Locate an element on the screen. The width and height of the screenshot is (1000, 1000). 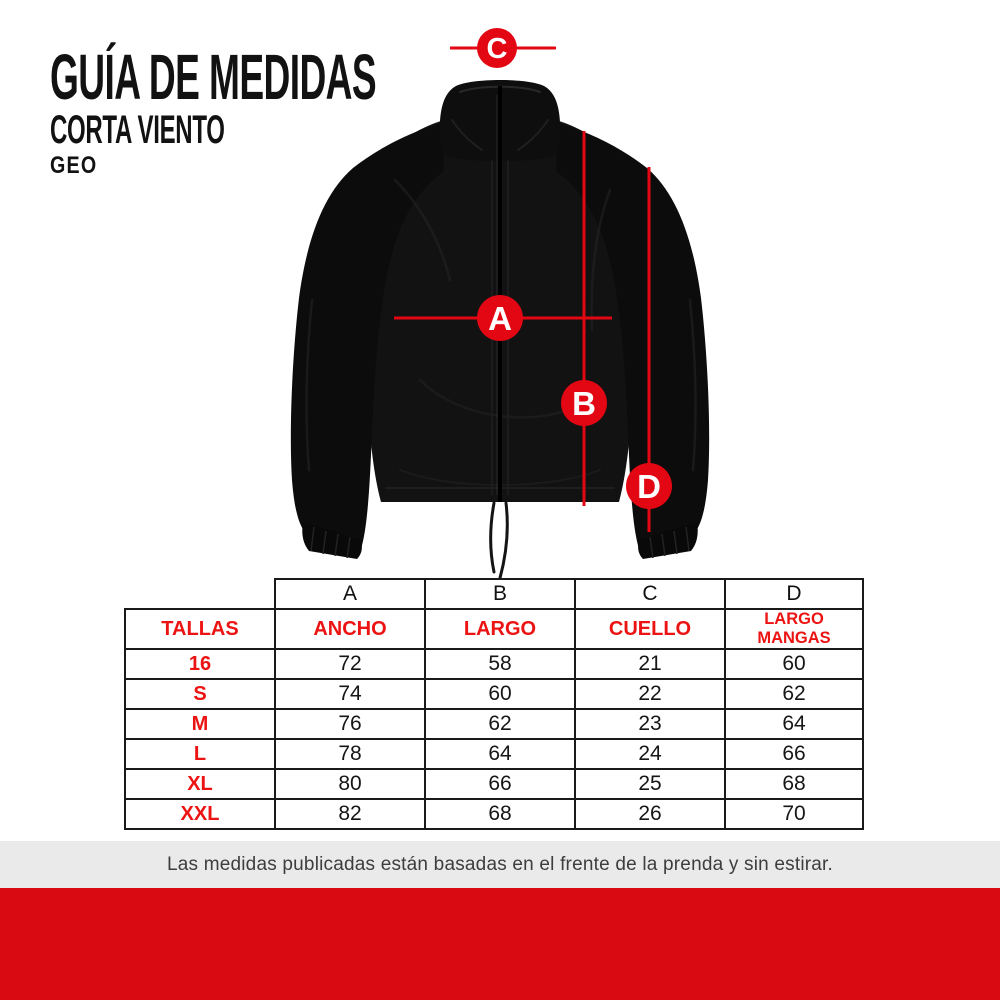
letter-cell: B is located at coordinates (500, 594).